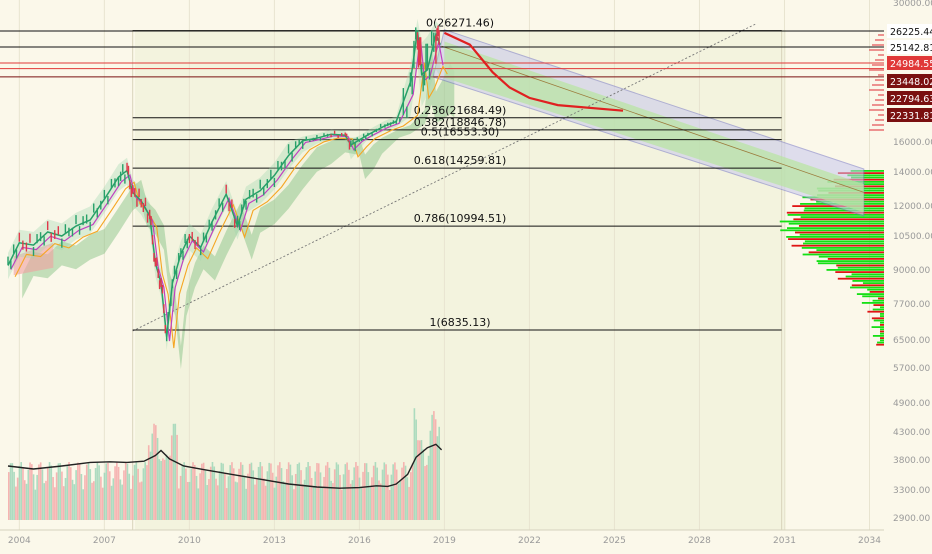 Image resolution: width=932 pixels, height=554 pixels. Describe the element at coordinates (460, 23) in the screenshot. I see `fib-label: 0(26271.46)` at that location.